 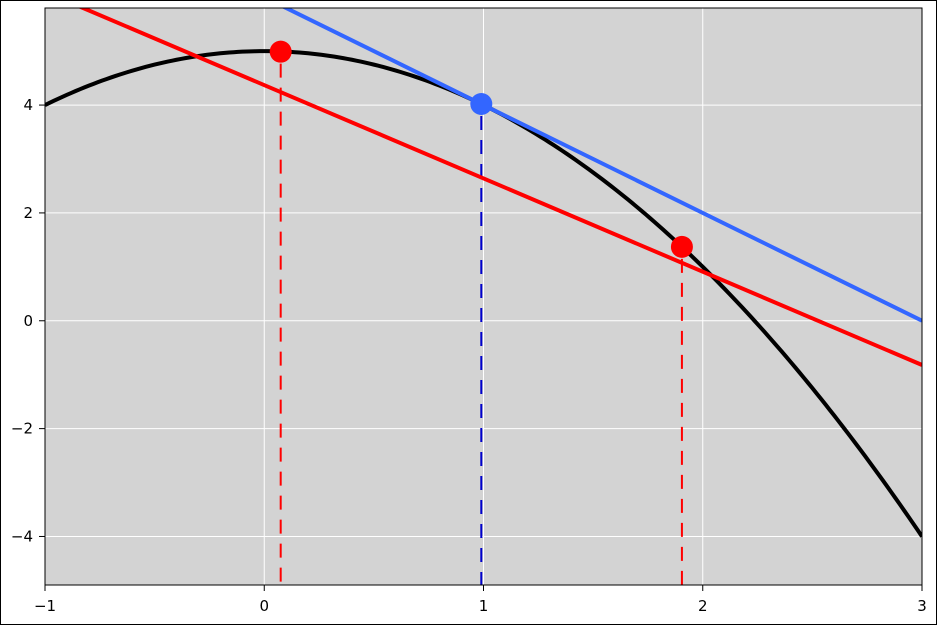 I want to click on y-tick-label: 2, so click(x=28, y=213).